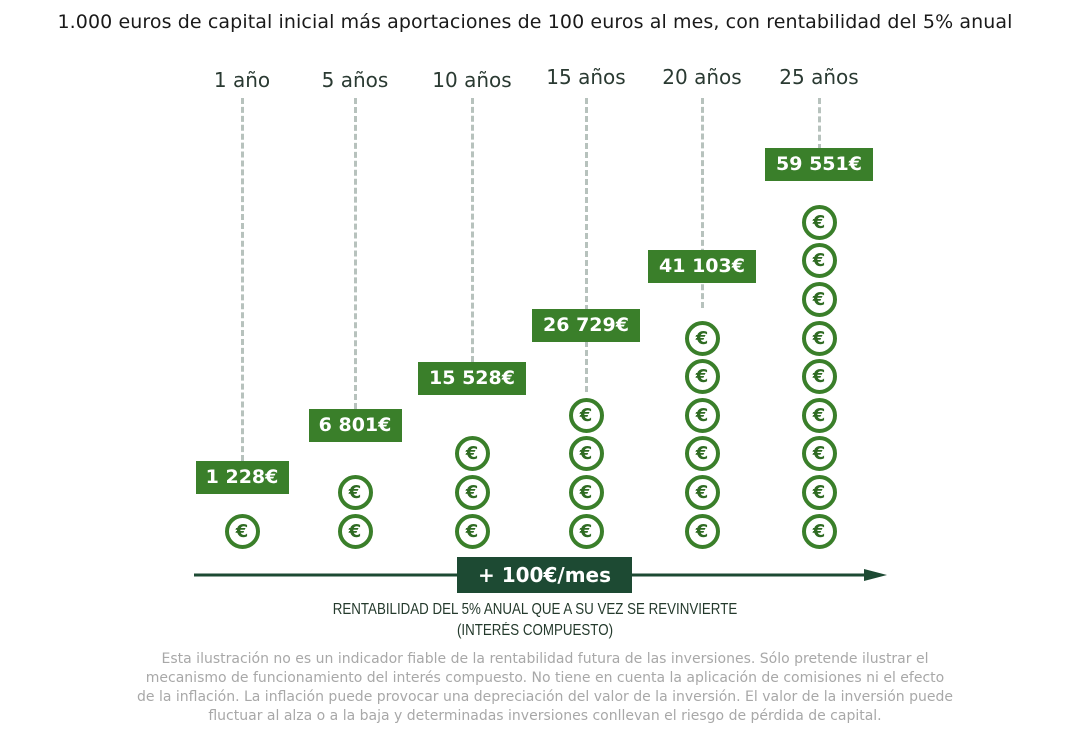  What do you see at coordinates (355, 425) in the screenshot?
I see `value-label: 6 801€` at bounding box center [355, 425].